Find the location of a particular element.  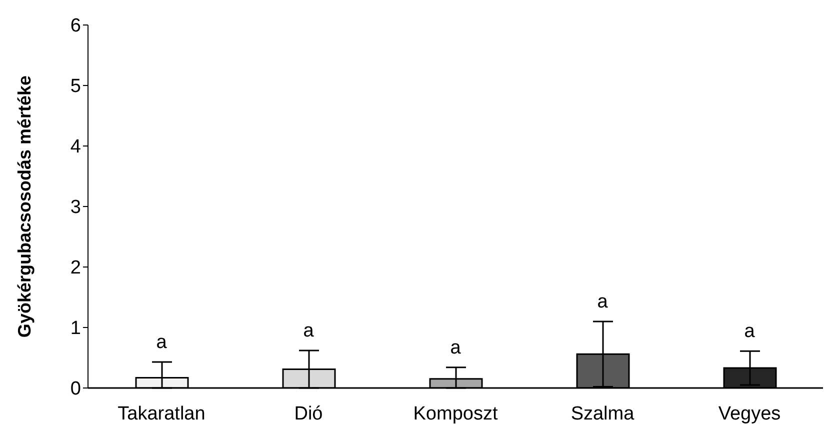

y-tick-label: 3 is located at coordinates (75, 207).